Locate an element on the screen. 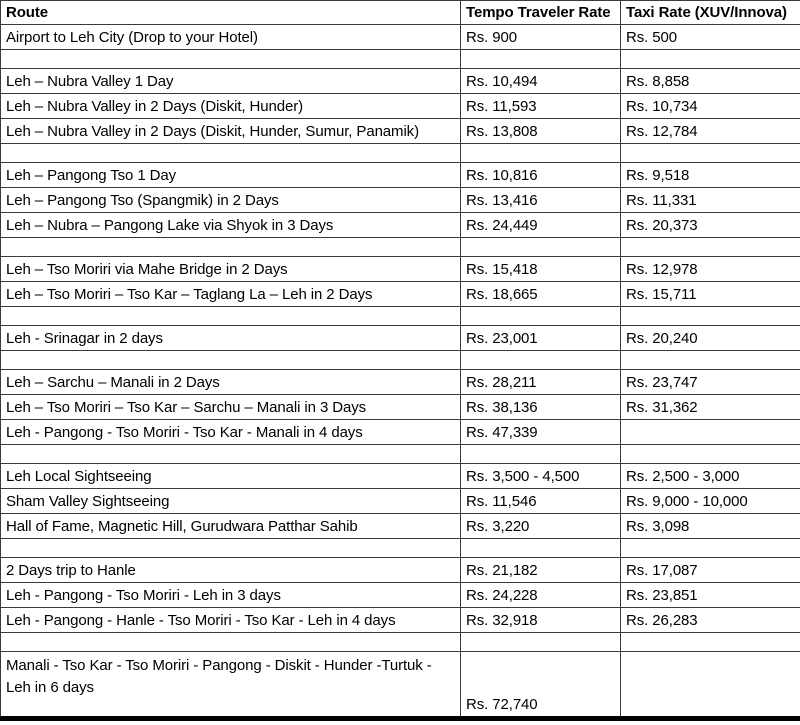 This screenshot has height=725, width=800. taxi-rate-cell: Rs. 9,518 is located at coordinates (710, 175).